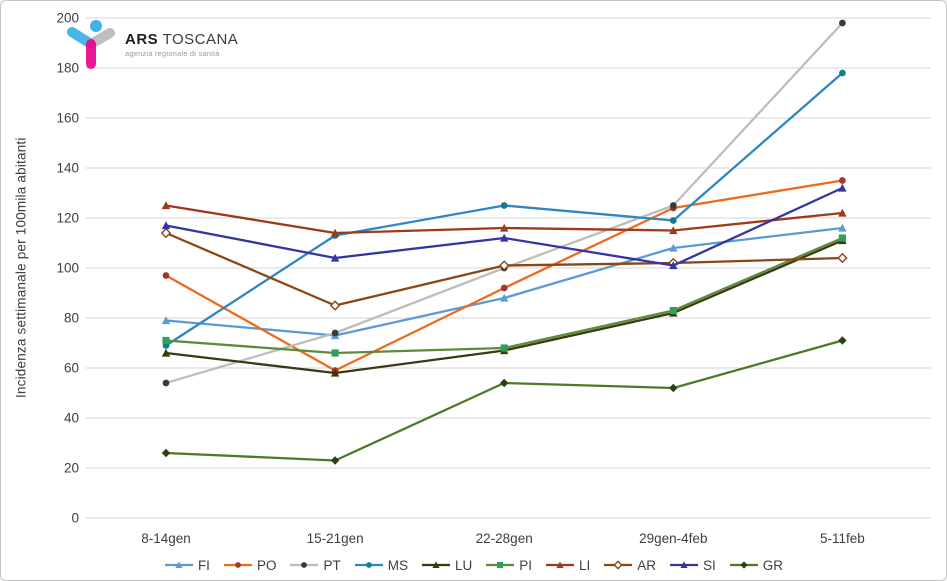 The image size is (947, 581). I want to click on series-LI, so click(504, 219).